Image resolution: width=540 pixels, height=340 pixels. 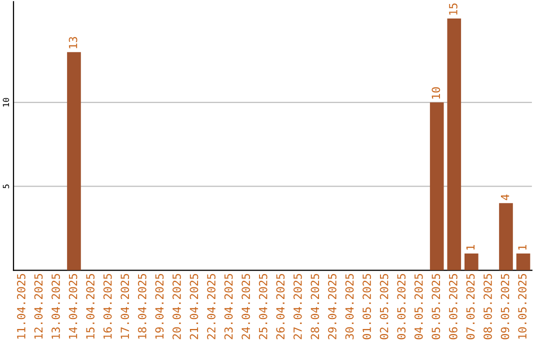 What do you see at coordinates (332, 307) in the screenshot?
I see `x-tick-label: 29.04.2025` at bounding box center [332, 307].